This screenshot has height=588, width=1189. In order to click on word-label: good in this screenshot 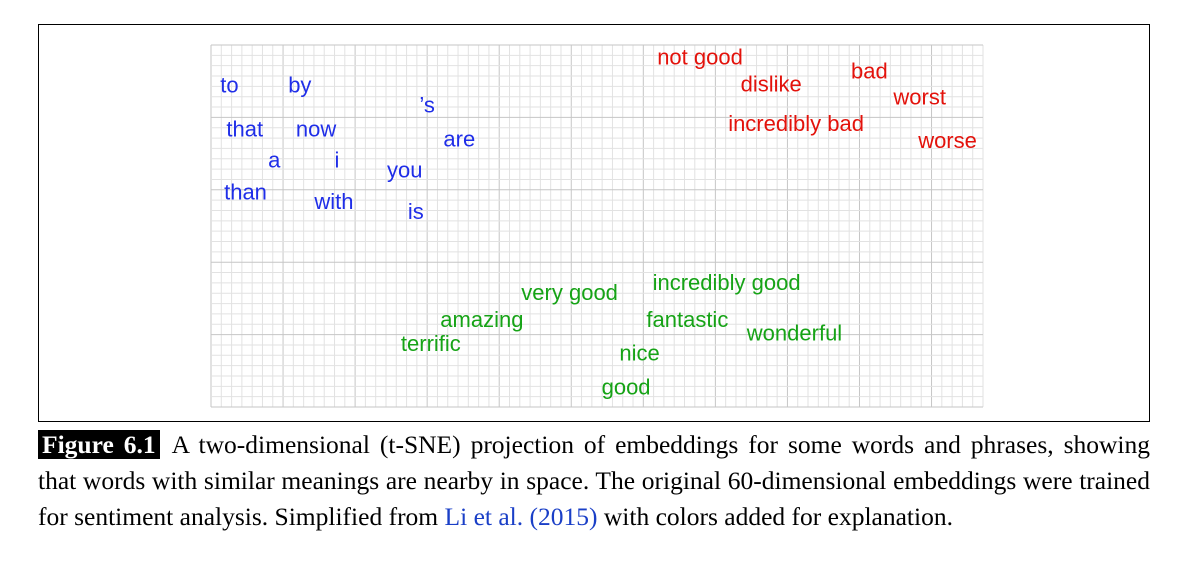, I will do `click(626, 386)`.